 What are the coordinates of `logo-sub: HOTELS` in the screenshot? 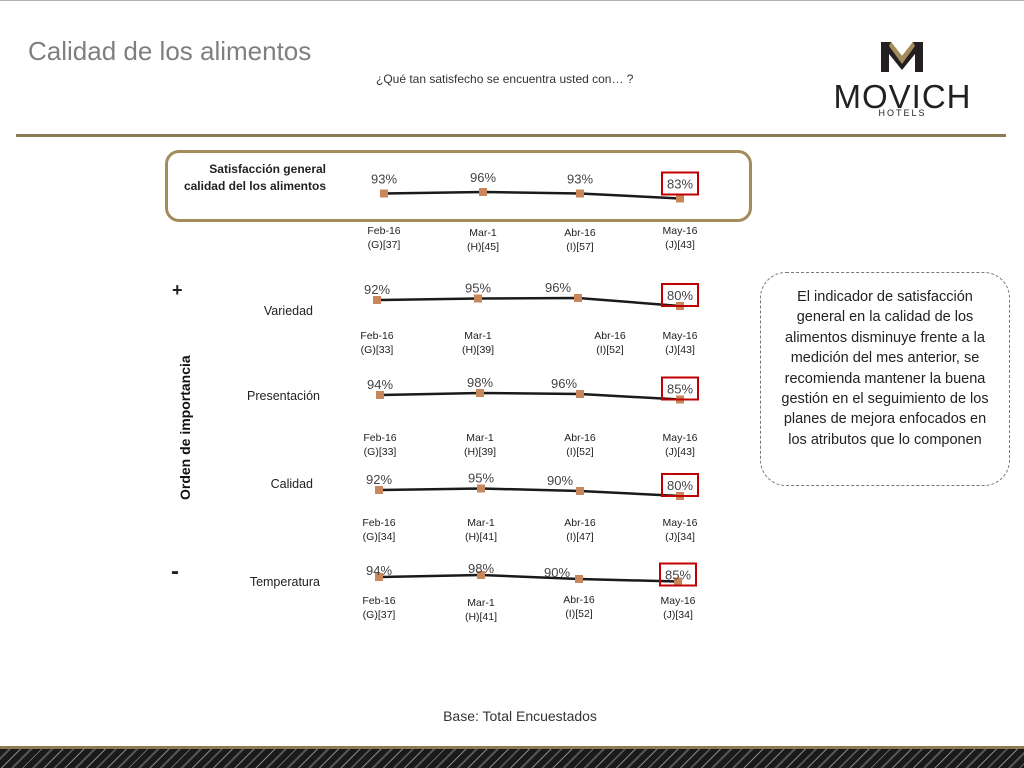 It's located at (902, 113).